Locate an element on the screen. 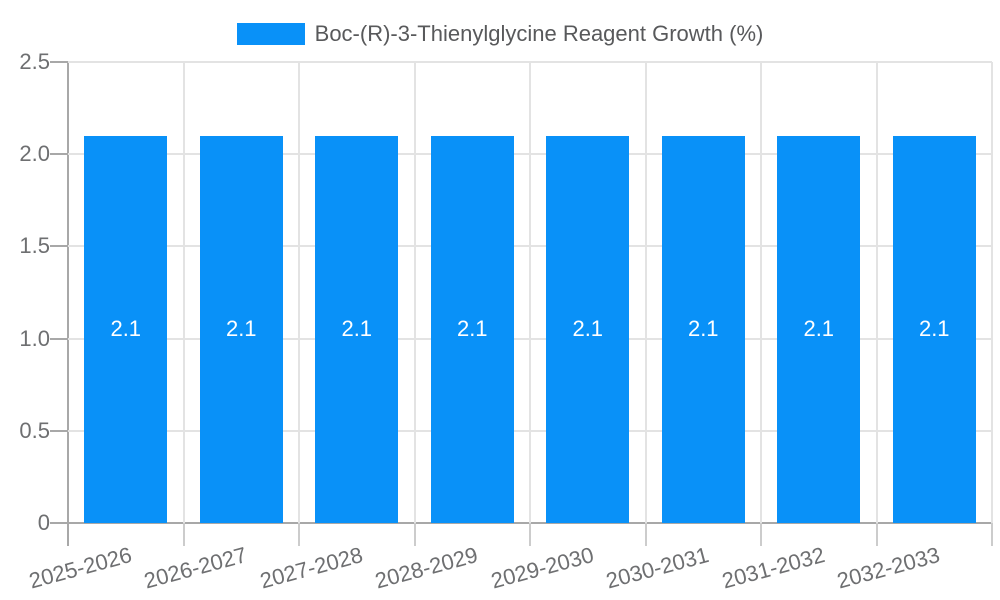 The image size is (1000, 600). x-axis-tick-label: 2026-2027 is located at coordinates (195, 568).